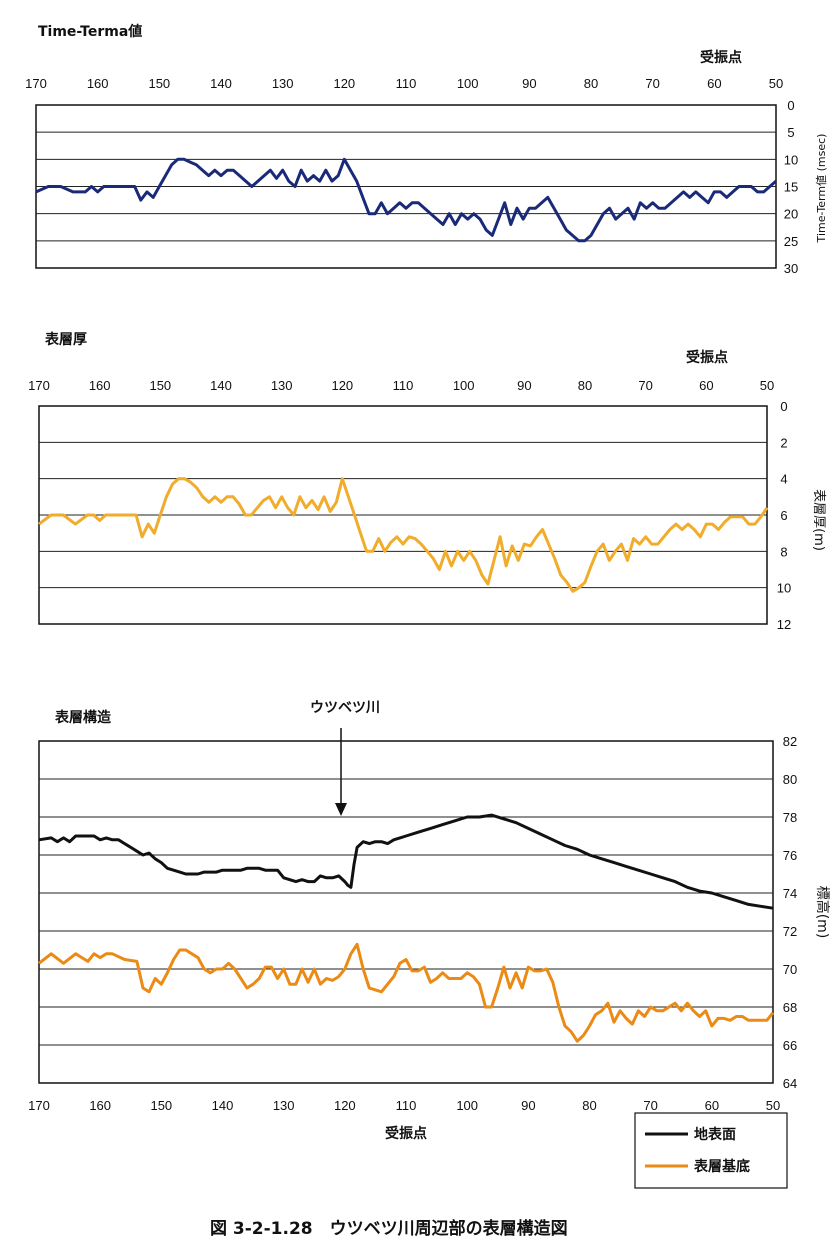 The image size is (830, 1259). I want to click on chart1-y-tick-label: 10, so click(791, 159).